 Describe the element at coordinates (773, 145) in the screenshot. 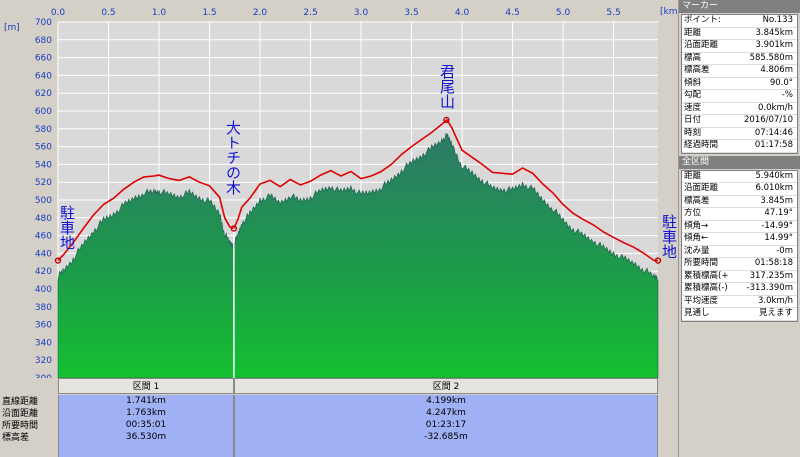

I see `marker-row-value: 01:17:58` at that location.